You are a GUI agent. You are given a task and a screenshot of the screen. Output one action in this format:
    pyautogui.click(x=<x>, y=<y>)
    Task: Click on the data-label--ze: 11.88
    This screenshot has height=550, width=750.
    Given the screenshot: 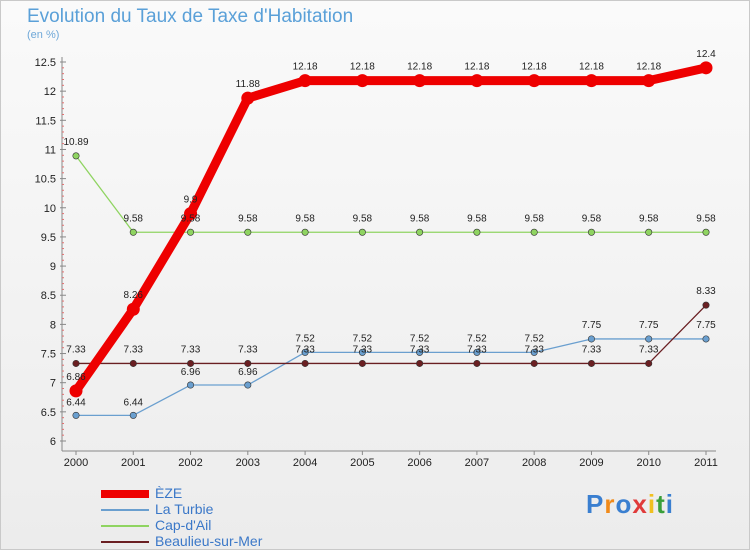 What is the action you would take?
    pyautogui.click(x=248, y=84)
    